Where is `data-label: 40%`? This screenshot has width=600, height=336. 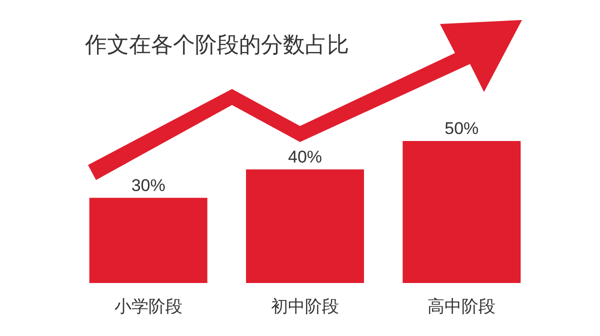
data-label: 40% is located at coordinates (305, 156).